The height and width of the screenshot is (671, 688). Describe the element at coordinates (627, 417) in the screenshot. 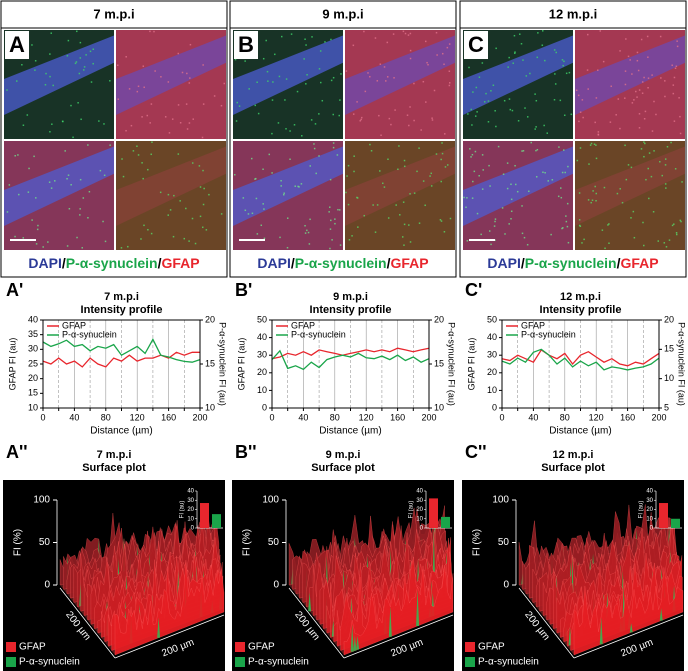

I see `x-tick-label: 160` at that location.